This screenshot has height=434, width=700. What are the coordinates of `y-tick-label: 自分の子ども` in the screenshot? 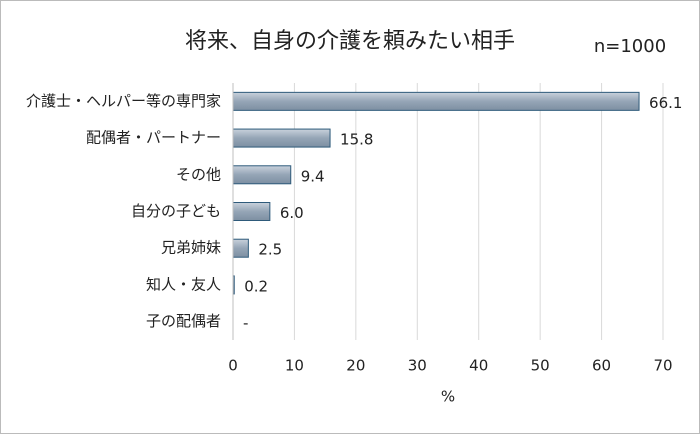 It's located at (176, 211).